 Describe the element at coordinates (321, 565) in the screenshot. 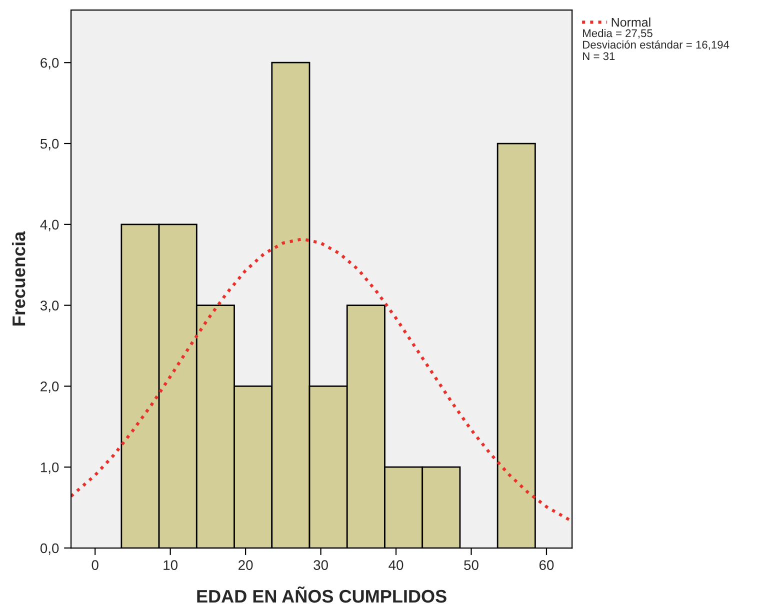

I see `x-tick-label: 30` at that location.